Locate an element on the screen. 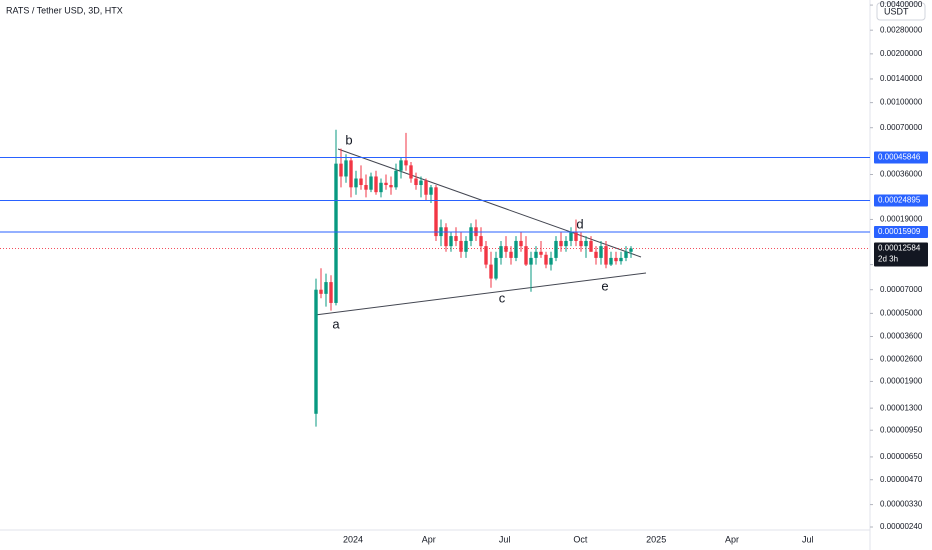 The height and width of the screenshot is (550, 932). level-label: 0.00024895 is located at coordinates (899, 200).